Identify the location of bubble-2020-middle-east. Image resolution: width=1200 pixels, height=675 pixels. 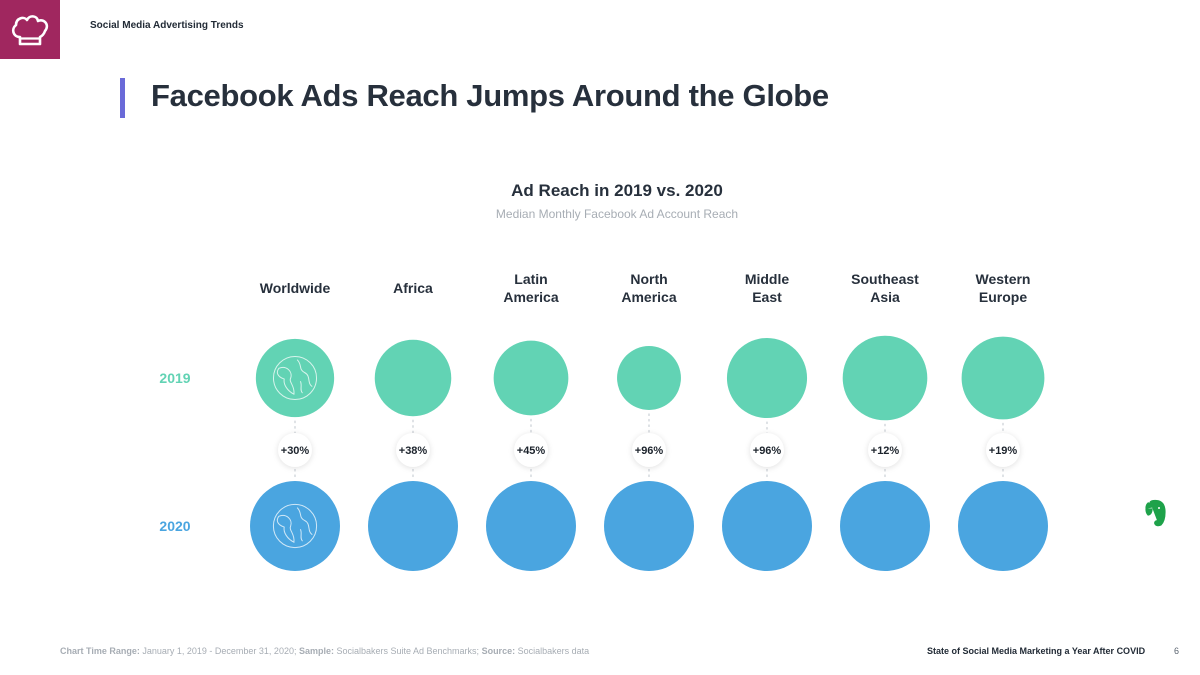
(767, 526).